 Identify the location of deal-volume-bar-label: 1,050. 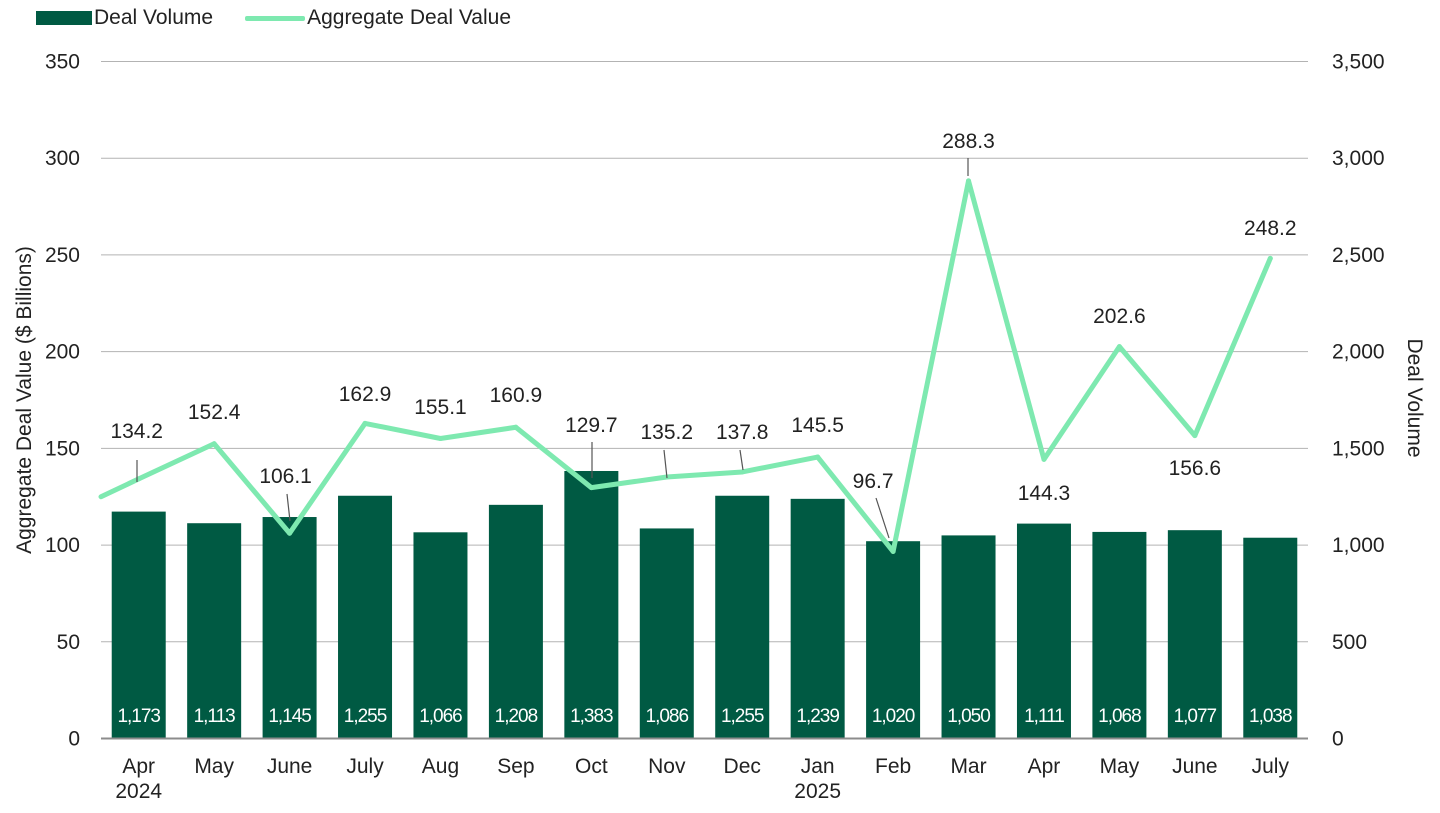
(968, 716).